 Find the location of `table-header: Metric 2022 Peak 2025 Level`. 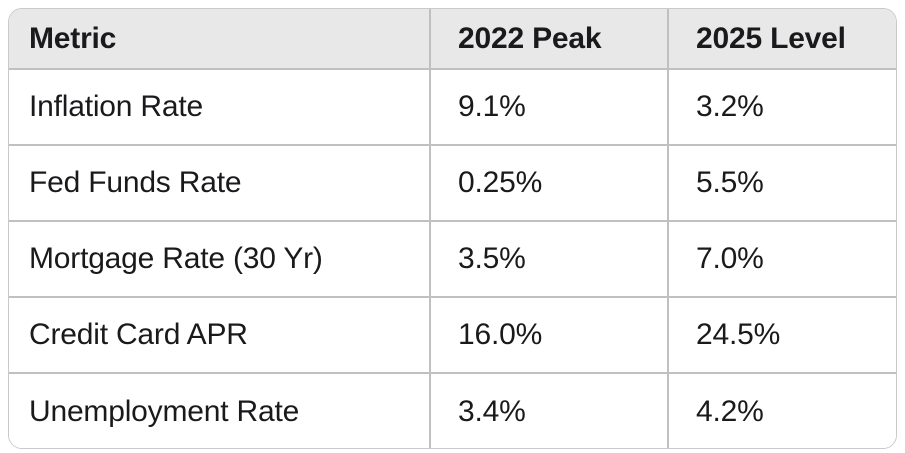

table-header: Metric 2022 Peak 2025 Level is located at coordinates (452, 39).